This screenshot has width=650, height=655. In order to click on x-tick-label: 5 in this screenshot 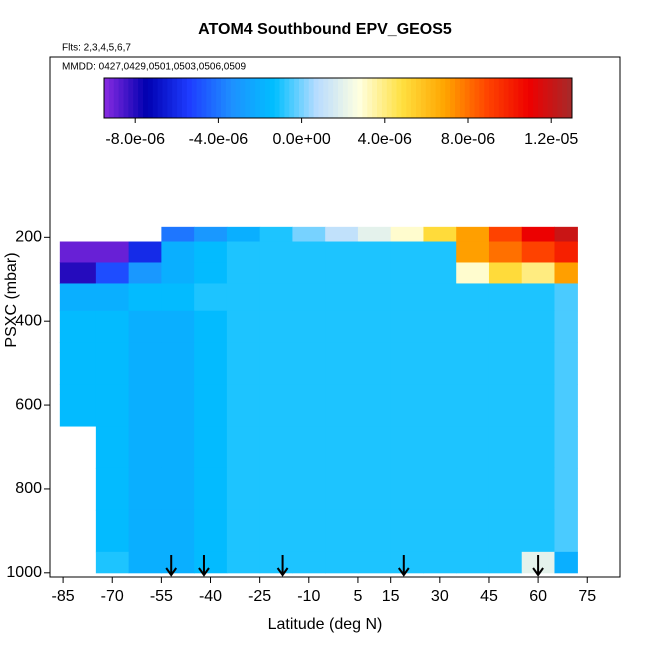, I will do `click(357, 596)`.